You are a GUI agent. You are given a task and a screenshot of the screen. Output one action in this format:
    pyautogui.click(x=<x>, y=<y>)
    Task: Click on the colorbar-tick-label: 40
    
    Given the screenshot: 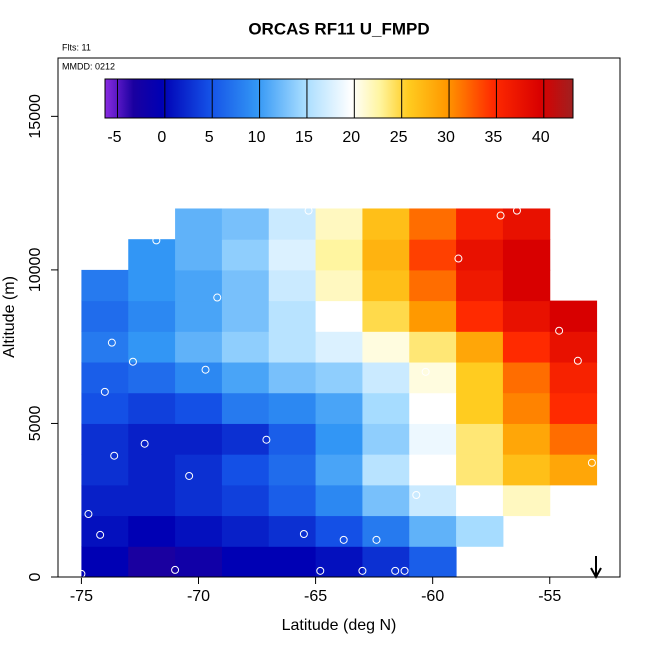 What is the action you would take?
    pyautogui.click(x=541, y=137)
    